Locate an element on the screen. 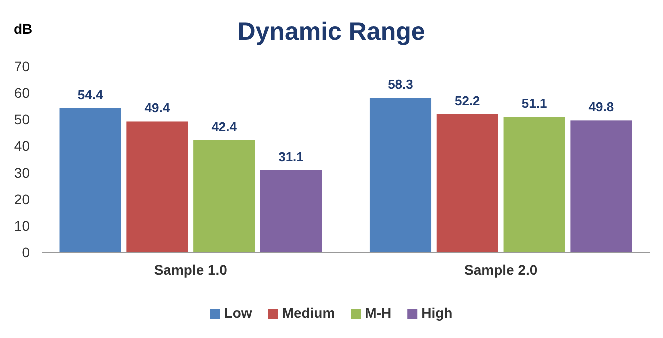  data-label: 31.1 is located at coordinates (291, 156).